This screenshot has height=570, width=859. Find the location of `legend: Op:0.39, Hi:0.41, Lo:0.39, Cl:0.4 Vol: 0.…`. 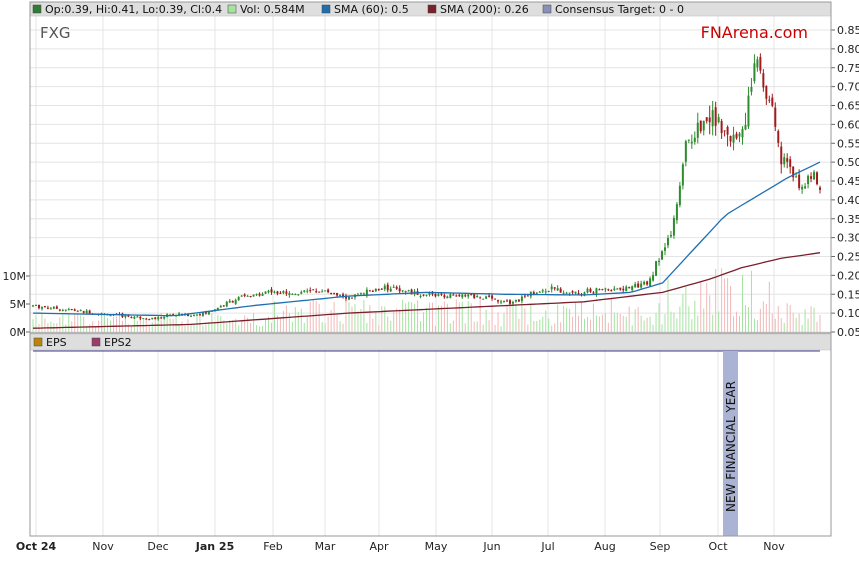

legend: Op:0.39, Hi:0.41, Lo:0.39, Cl:0.4 Vol: 0.… is located at coordinates (358, 9).